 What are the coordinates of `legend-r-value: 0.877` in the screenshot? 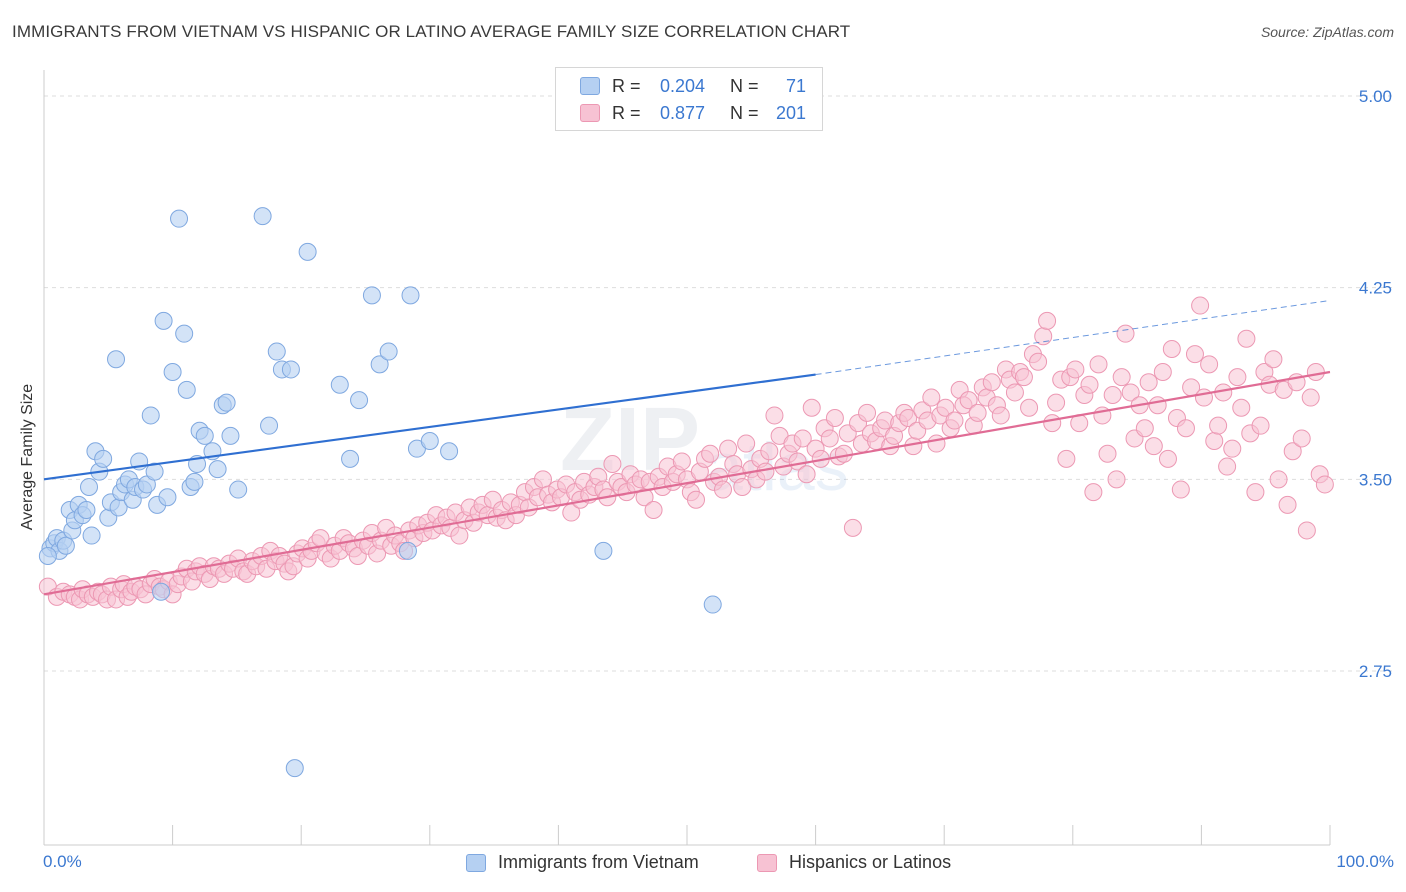 It's located at (683, 112).